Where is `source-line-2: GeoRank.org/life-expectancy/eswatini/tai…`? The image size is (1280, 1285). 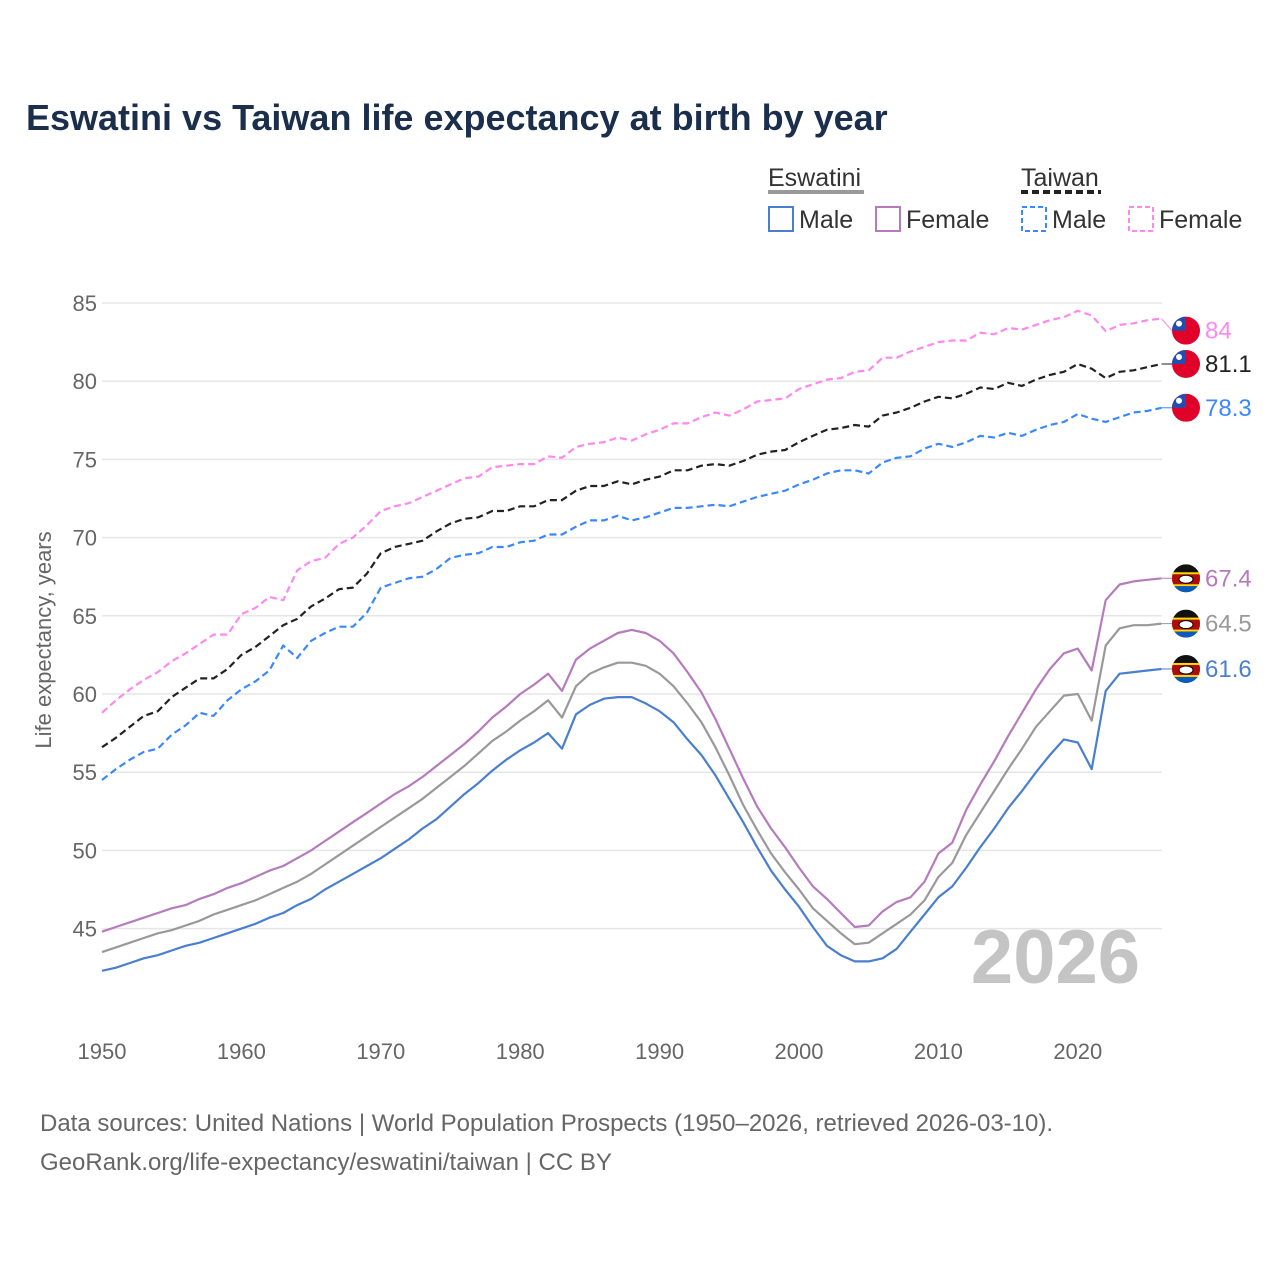
source-line-2: GeoRank.org/life-expectancy/eswatini/tai… is located at coordinates (326, 1162).